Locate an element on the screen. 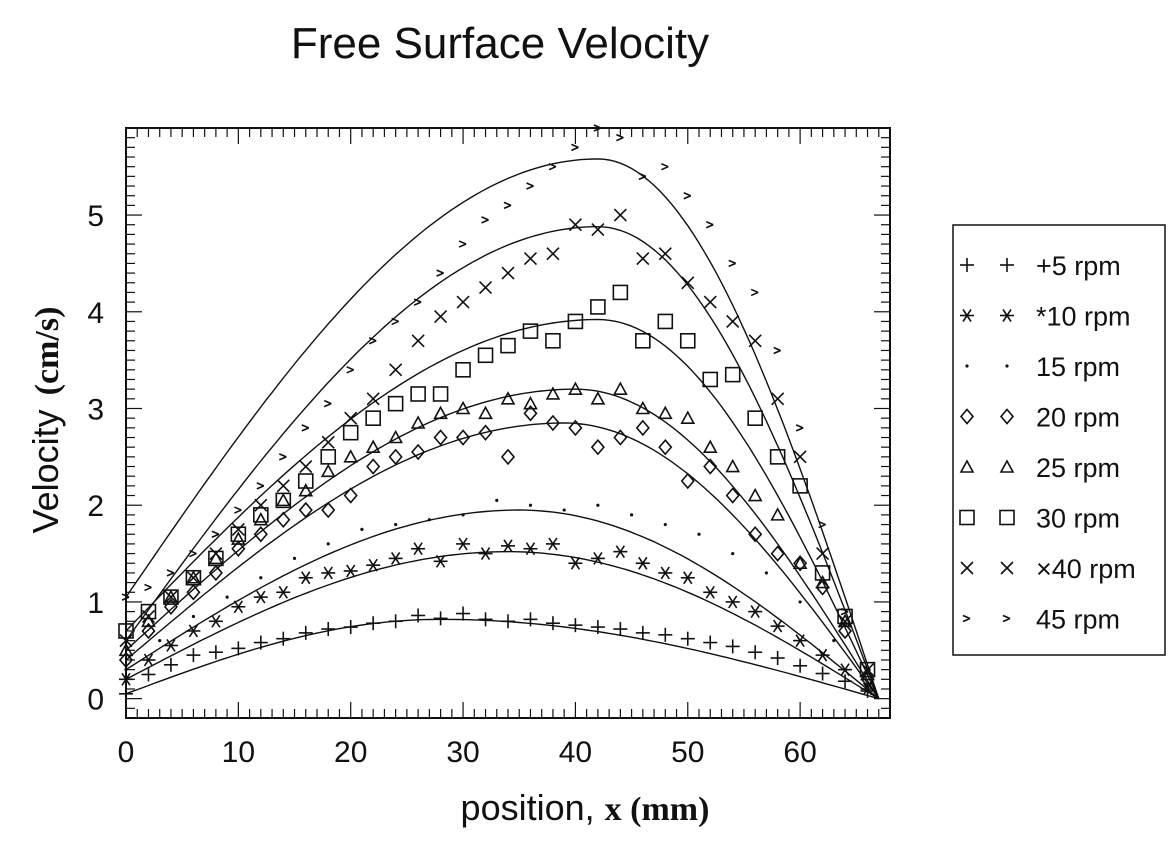 Image resolution: width=1175 pixels, height=844 pixels. fit-curve is located at coordinates (502, 625).